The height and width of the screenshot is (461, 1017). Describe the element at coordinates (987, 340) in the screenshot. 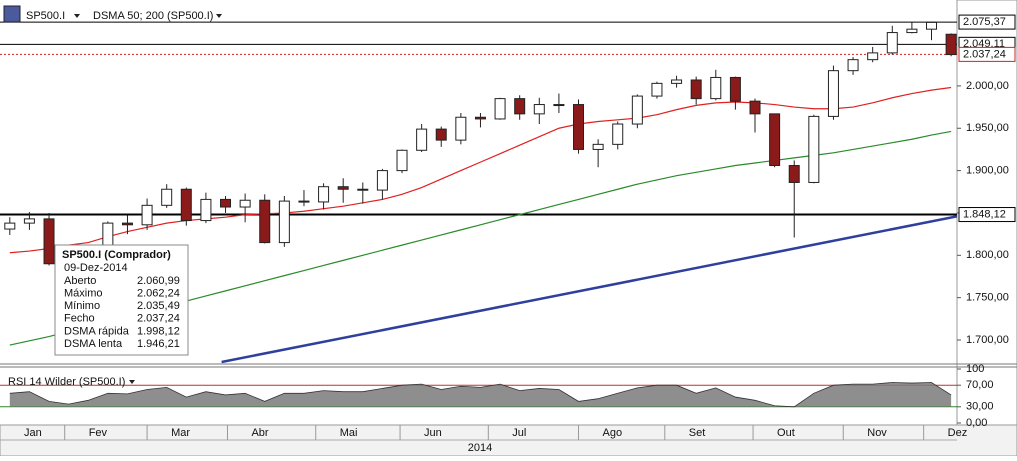

I see `y-tick-label: 1.700,00` at that location.